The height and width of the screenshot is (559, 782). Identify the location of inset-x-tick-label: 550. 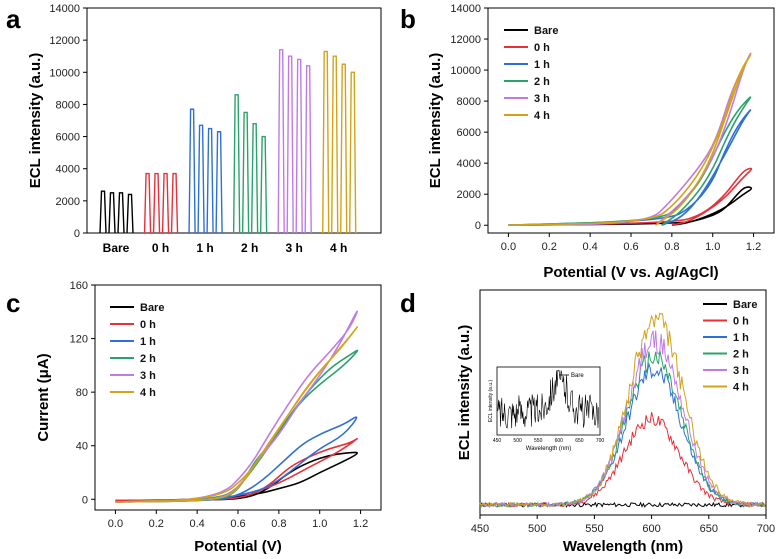
(538, 441).